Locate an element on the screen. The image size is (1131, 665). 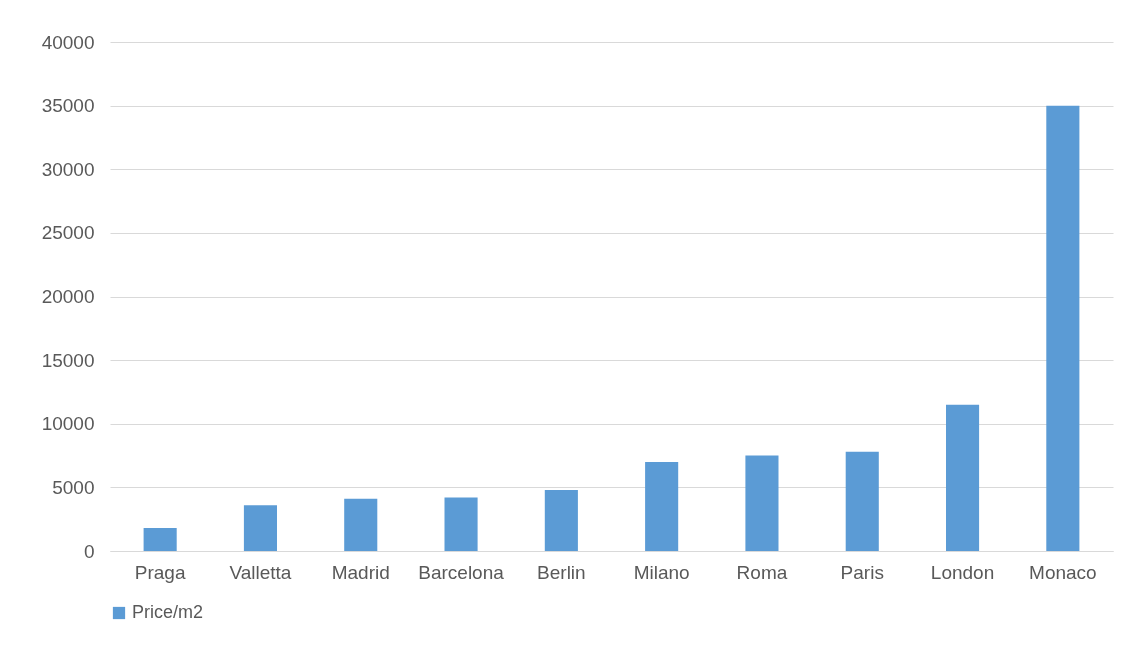
y-tick-label: 25000 is located at coordinates (68, 233).